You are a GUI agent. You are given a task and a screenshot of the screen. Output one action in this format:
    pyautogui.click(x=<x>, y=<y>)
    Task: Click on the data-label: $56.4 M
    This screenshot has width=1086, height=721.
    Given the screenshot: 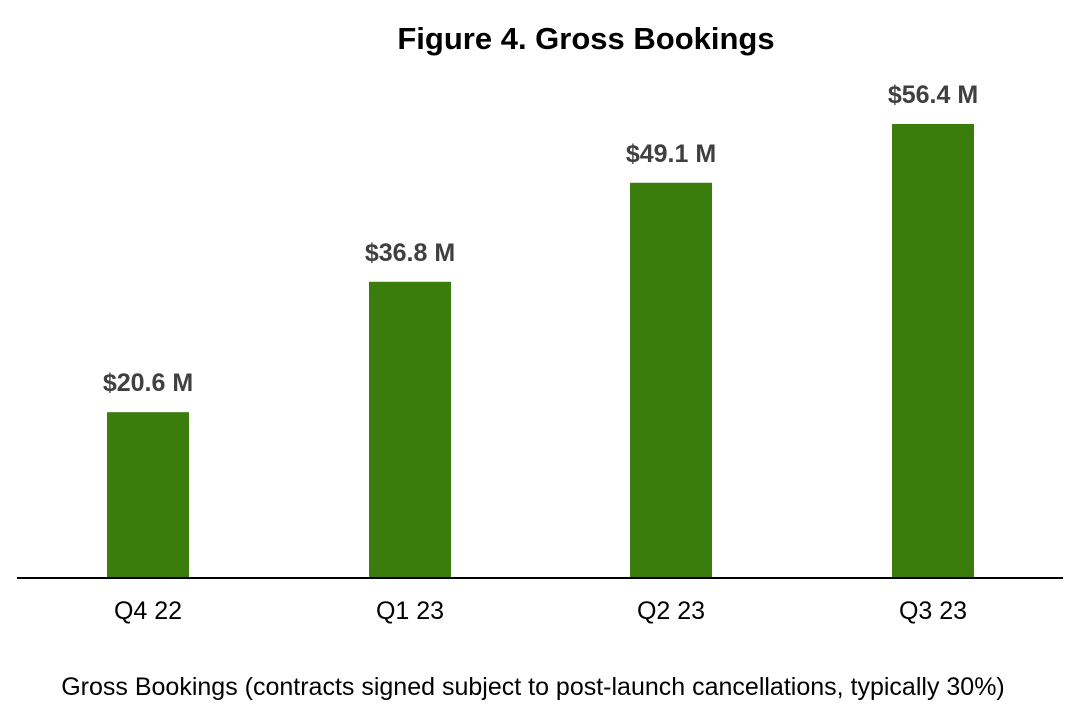 What is the action you would take?
    pyautogui.click(x=933, y=95)
    